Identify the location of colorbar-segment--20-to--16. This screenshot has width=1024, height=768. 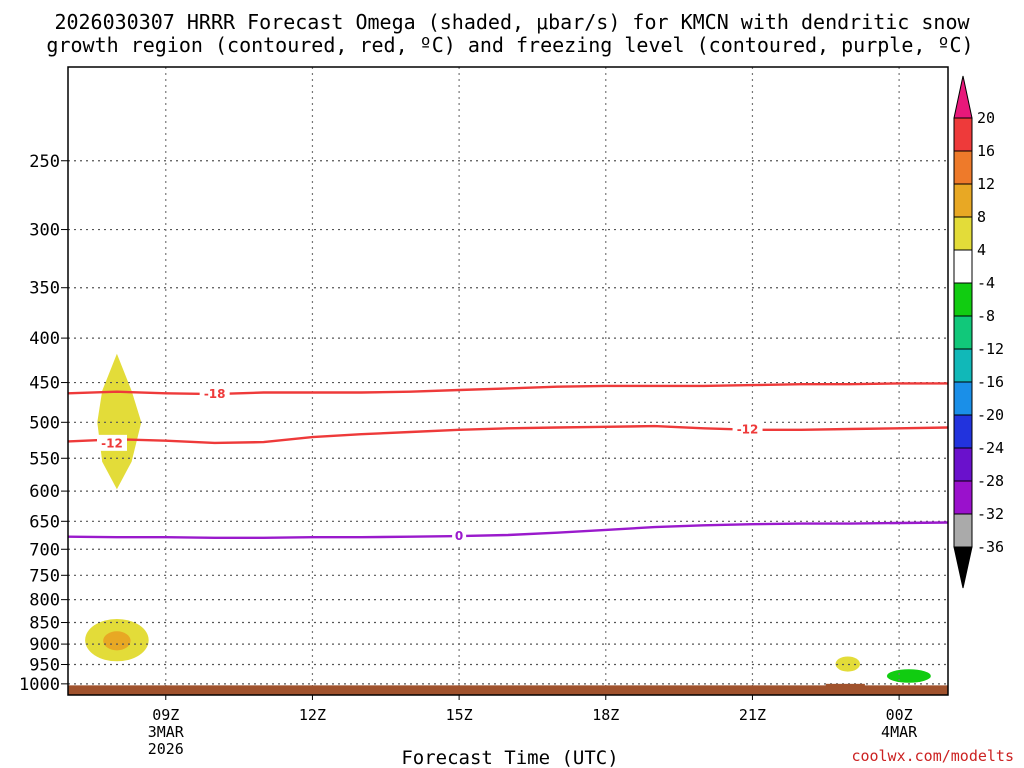
(963, 398).